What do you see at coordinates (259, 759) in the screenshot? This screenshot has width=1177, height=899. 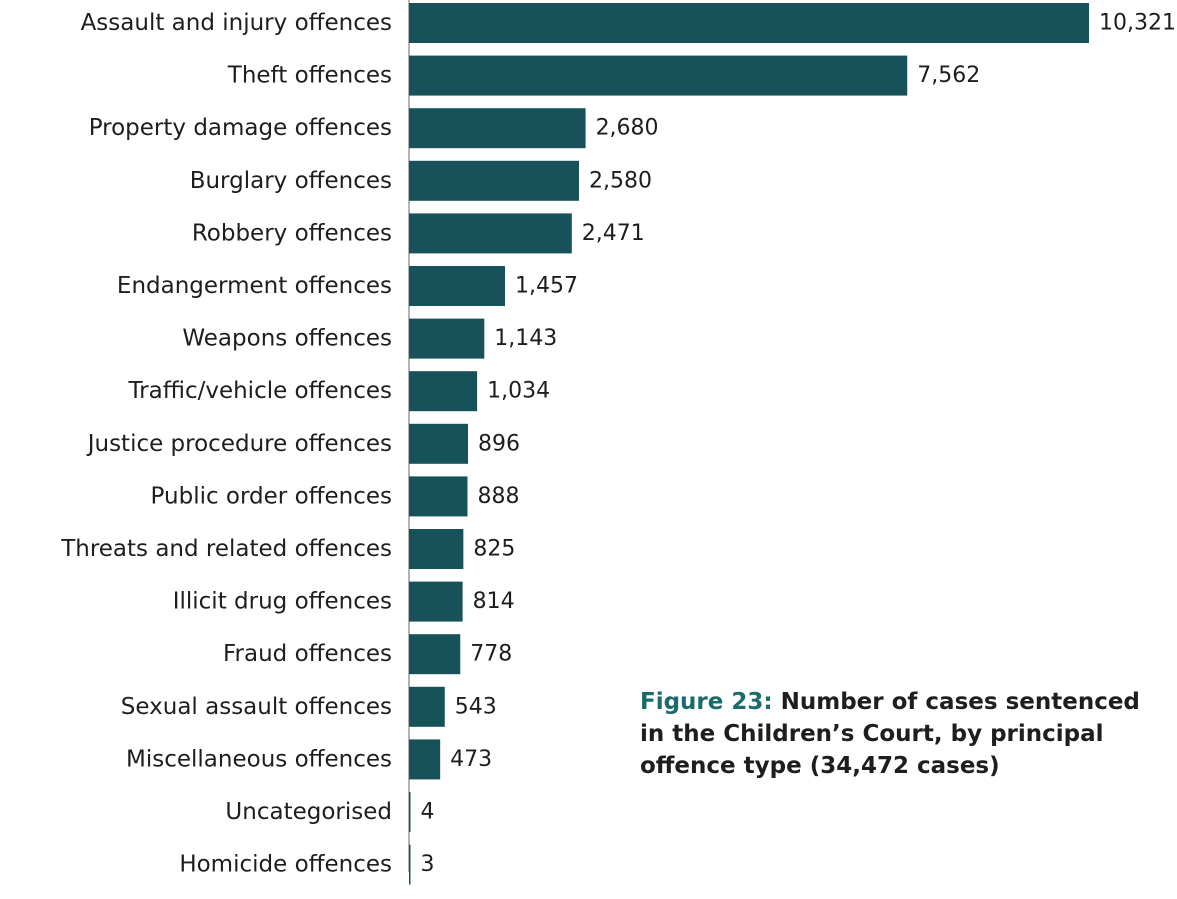 I see `category-label: Miscellaneous offences` at bounding box center [259, 759].